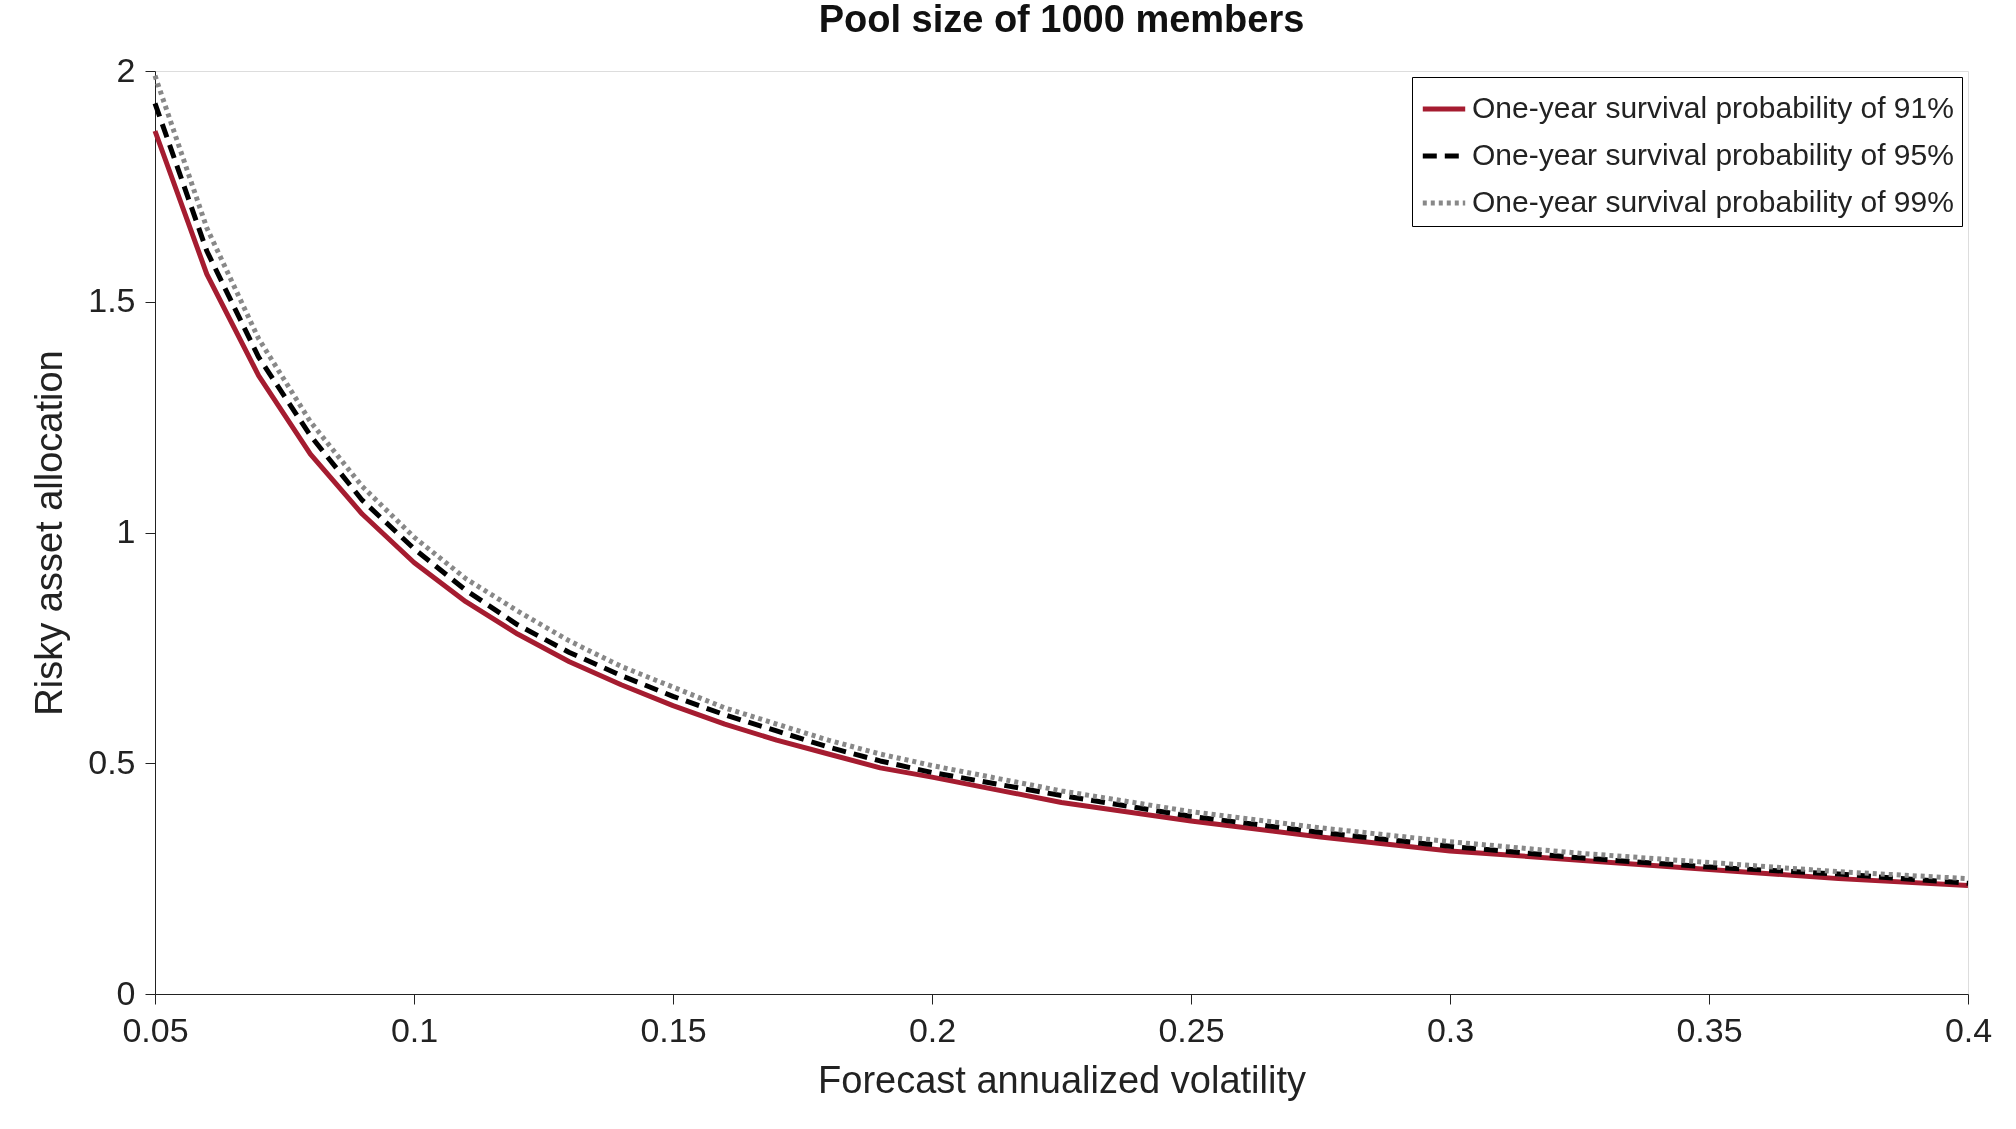 This screenshot has height=1129, width=2016. Describe the element at coordinates (126, 69) in the screenshot. I see `y-tick-label: 2` at that location.